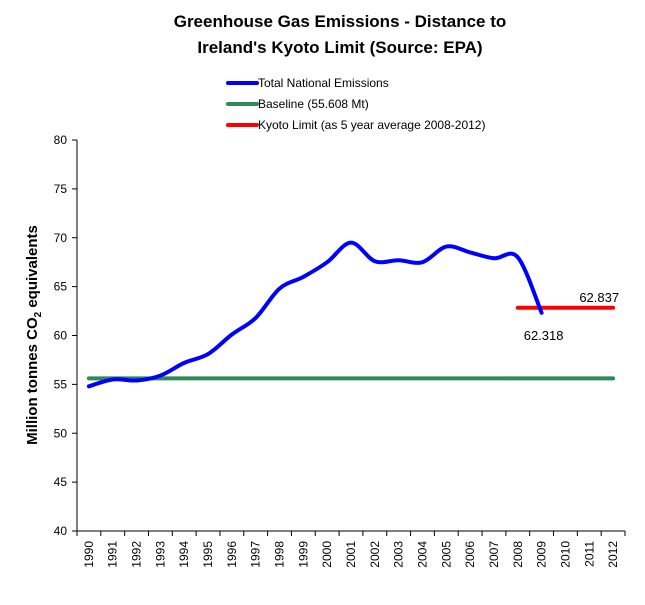 Image resolution: width=645 pixels, height=605 pixels. What do you see at coordinates (399, 554) in the screenshot?
I see `x-tick-label: 2003` at bounding box center [399, 554].